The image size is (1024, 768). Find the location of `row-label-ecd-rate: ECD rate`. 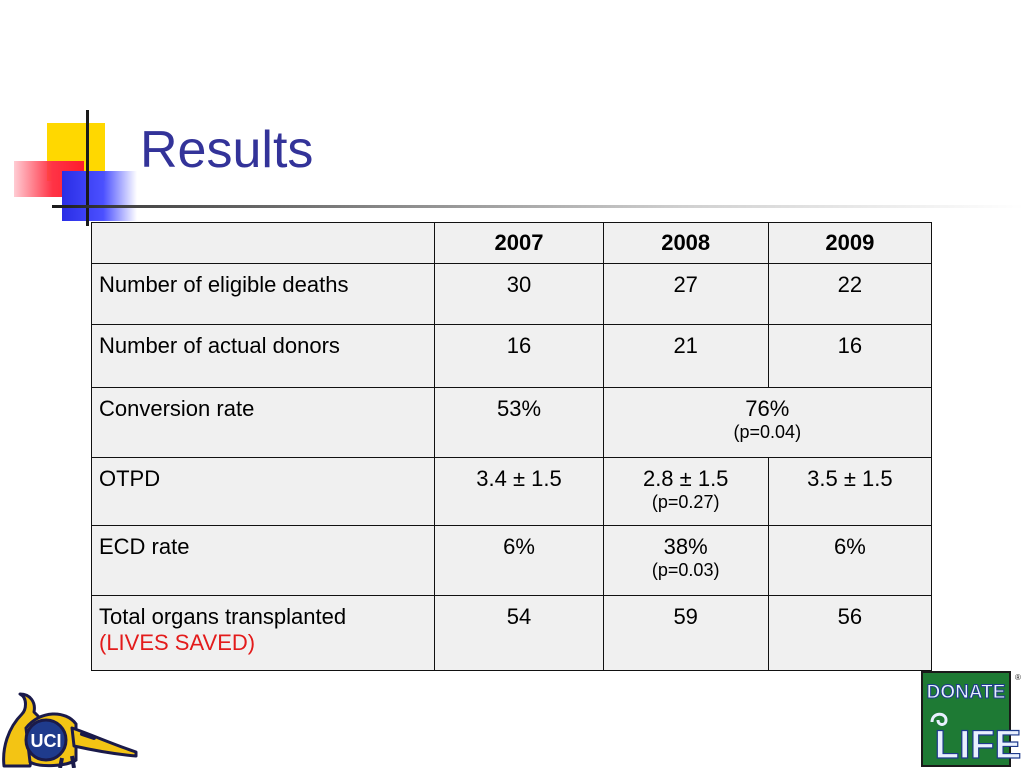

row-label-ecd-rate: ECD rate is located at coordinates (144, 546).